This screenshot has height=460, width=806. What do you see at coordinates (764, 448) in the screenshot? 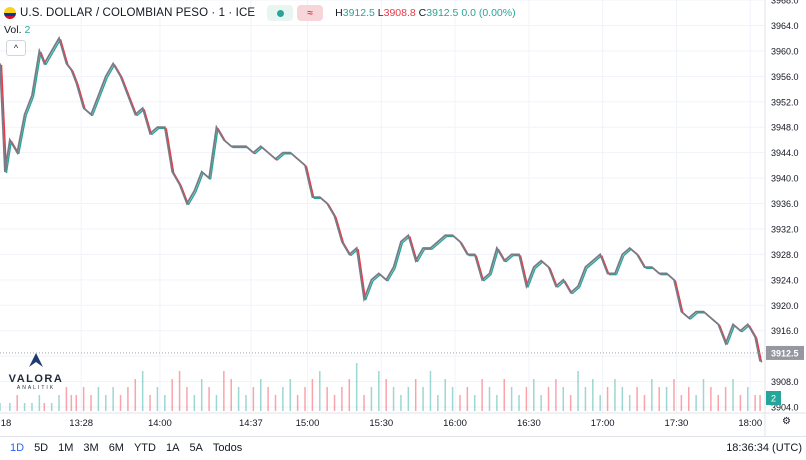
I see `clock-readout: 18:36:34 (UTC)` at bounding box center [764, 448].